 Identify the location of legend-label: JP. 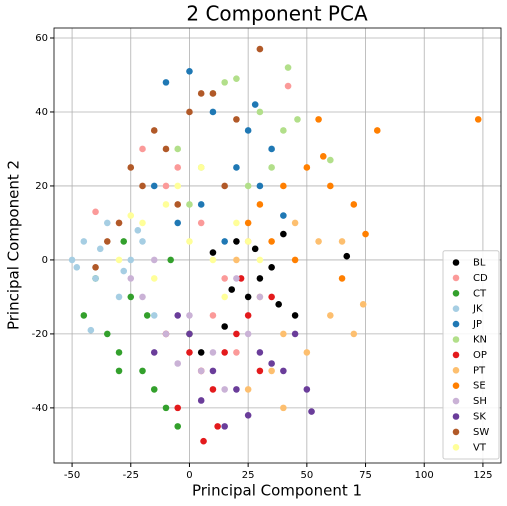
(477, 324).